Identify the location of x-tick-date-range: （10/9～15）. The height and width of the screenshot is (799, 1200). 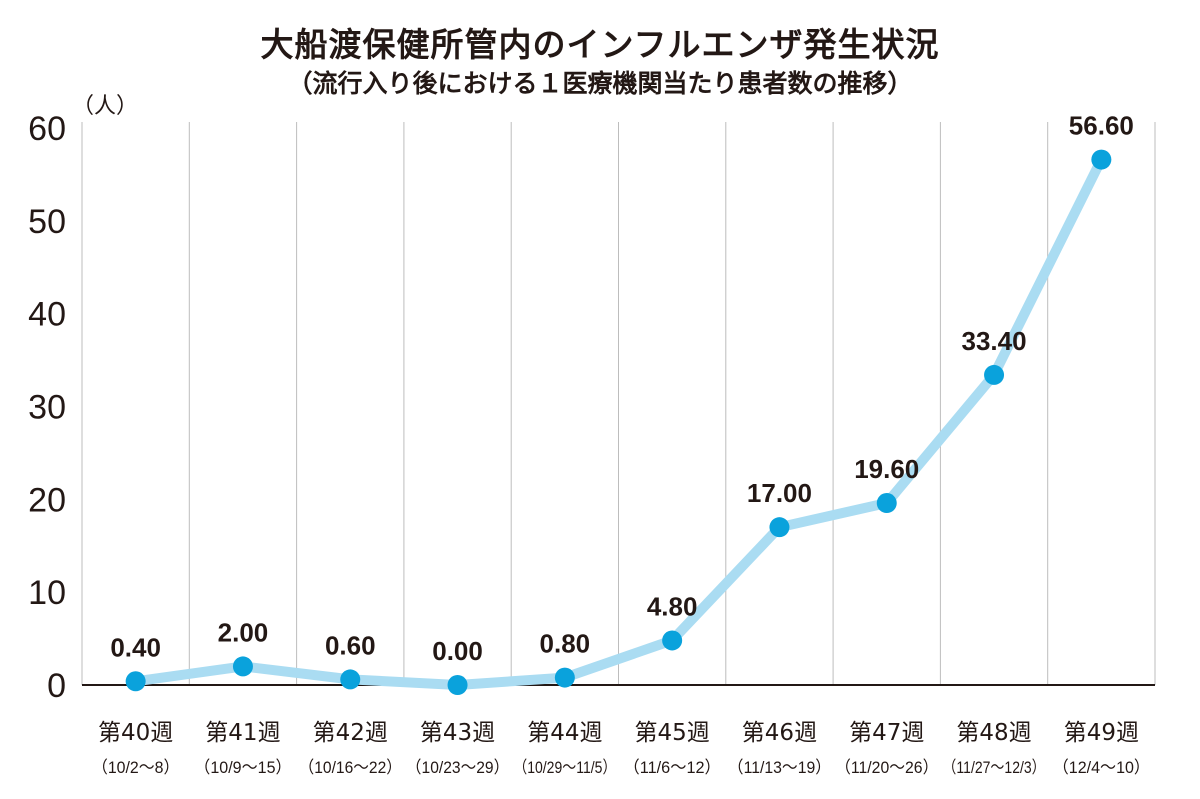
(242, 767).